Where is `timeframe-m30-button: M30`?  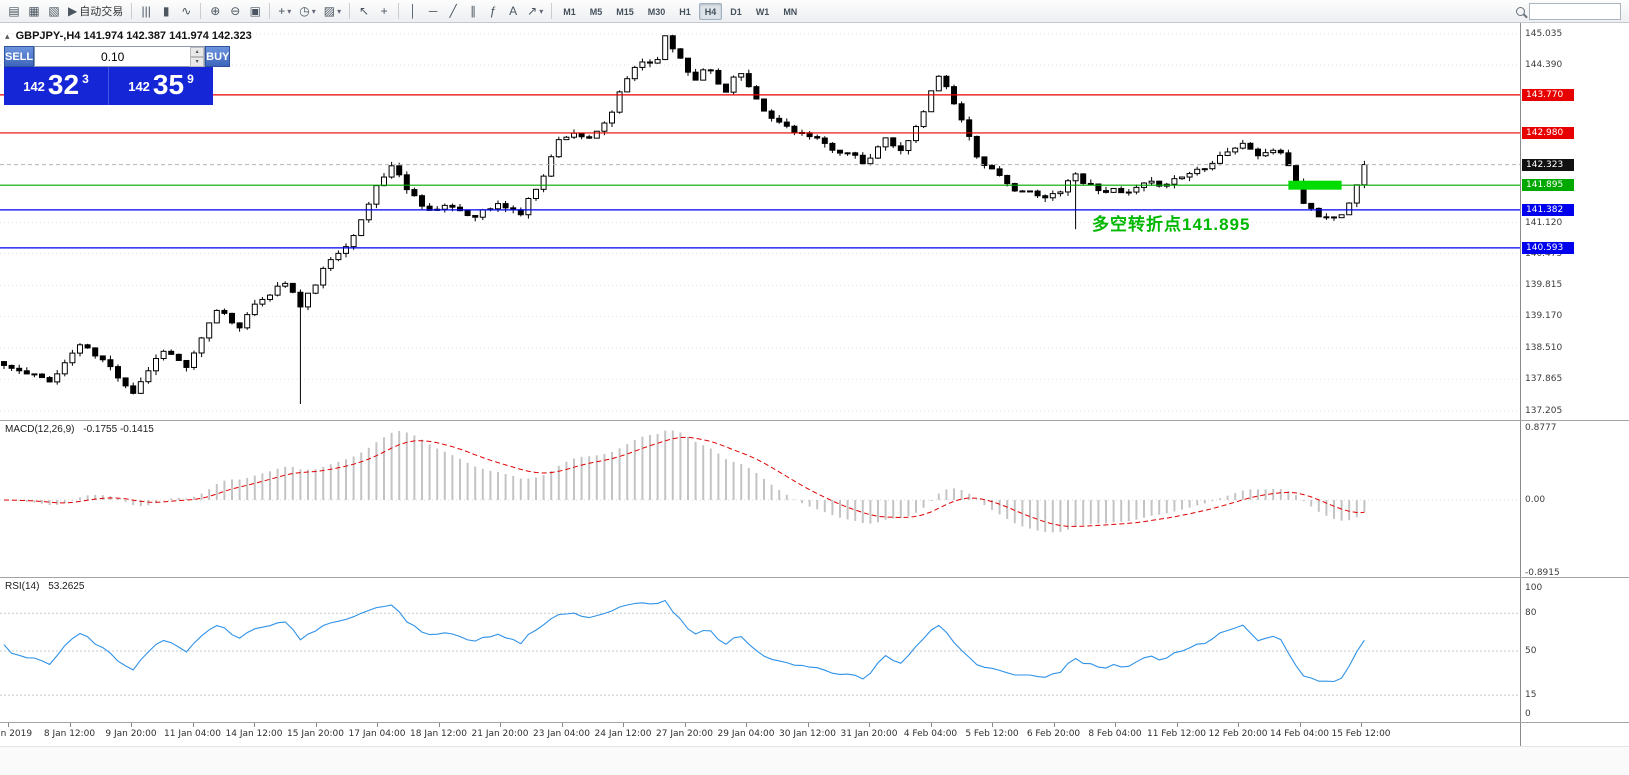
timeframe-m30-button: M30 is located at coordinates (656, 11).